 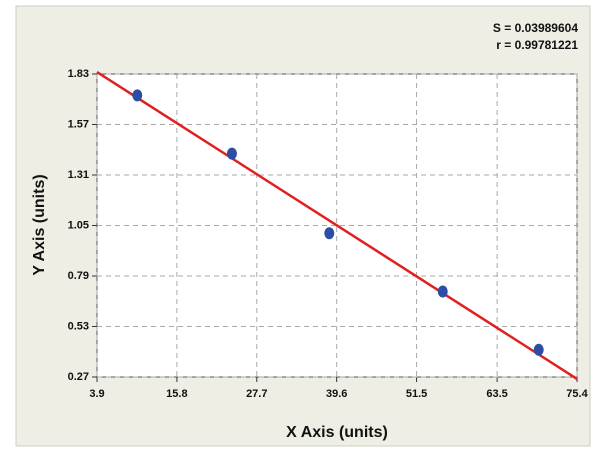 I want to click on x-tick-label: 39.6, so click(x=336, y=394).